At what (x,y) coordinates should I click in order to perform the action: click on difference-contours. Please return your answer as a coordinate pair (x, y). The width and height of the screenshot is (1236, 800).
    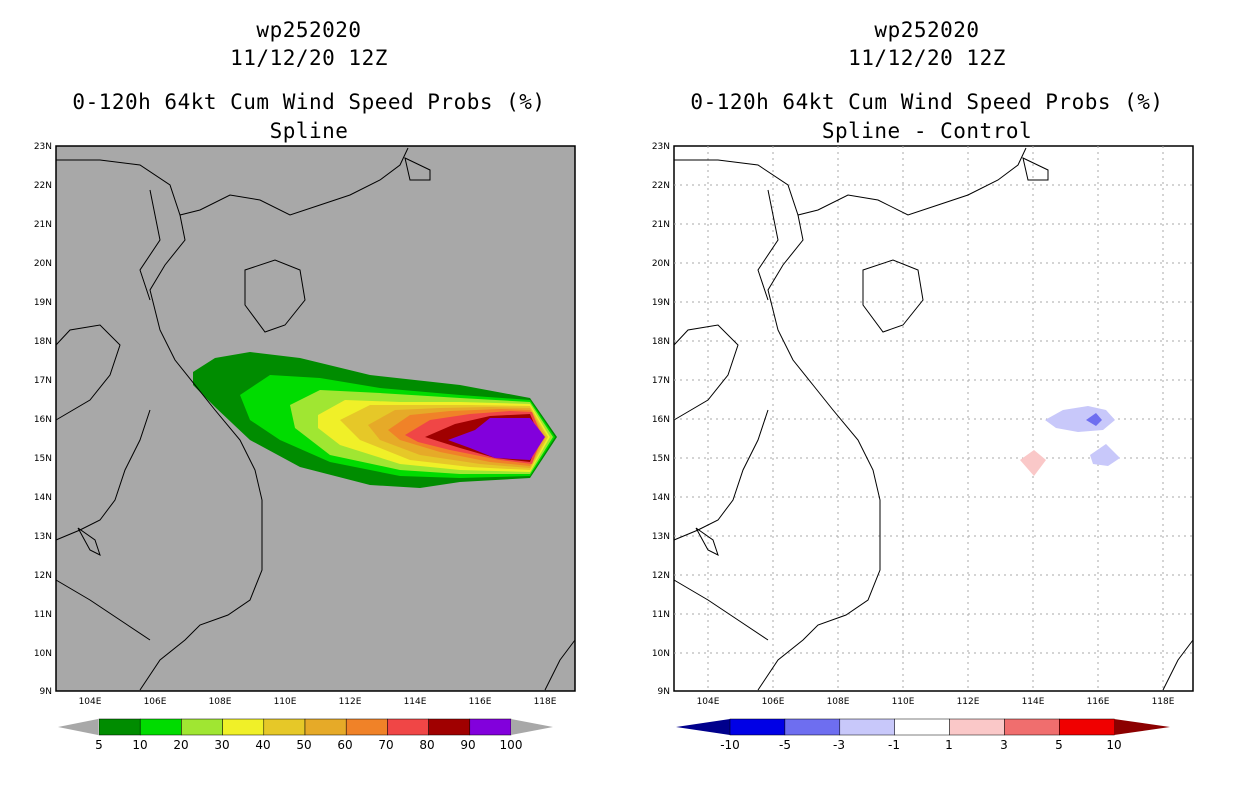
    Looking at the image, I should click on (1070, 441).